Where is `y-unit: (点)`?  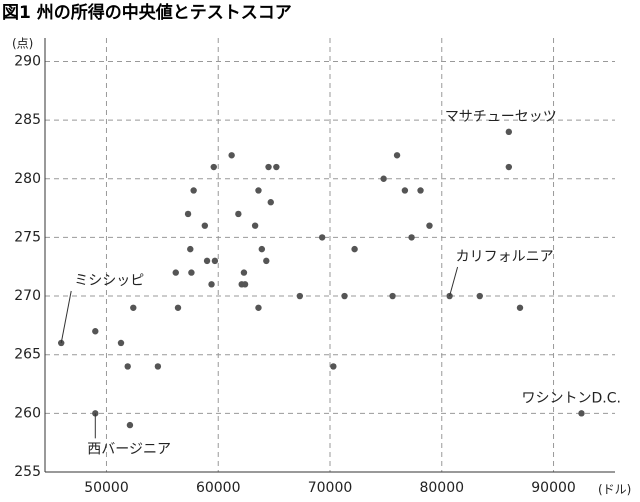 y-unit: (点) is located at coordinates (22, 44).